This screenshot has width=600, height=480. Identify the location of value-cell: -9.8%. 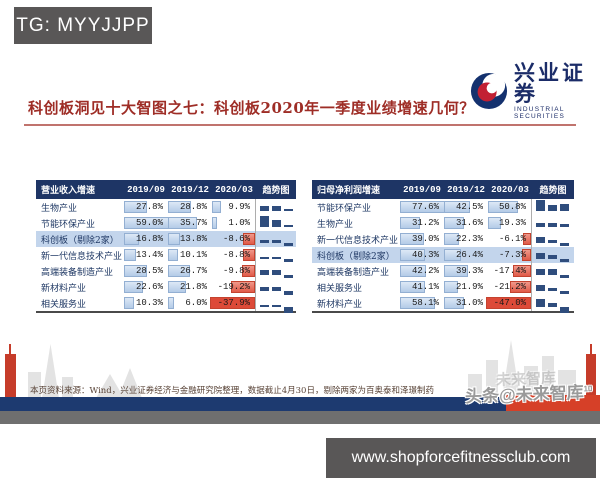
(234, 271).